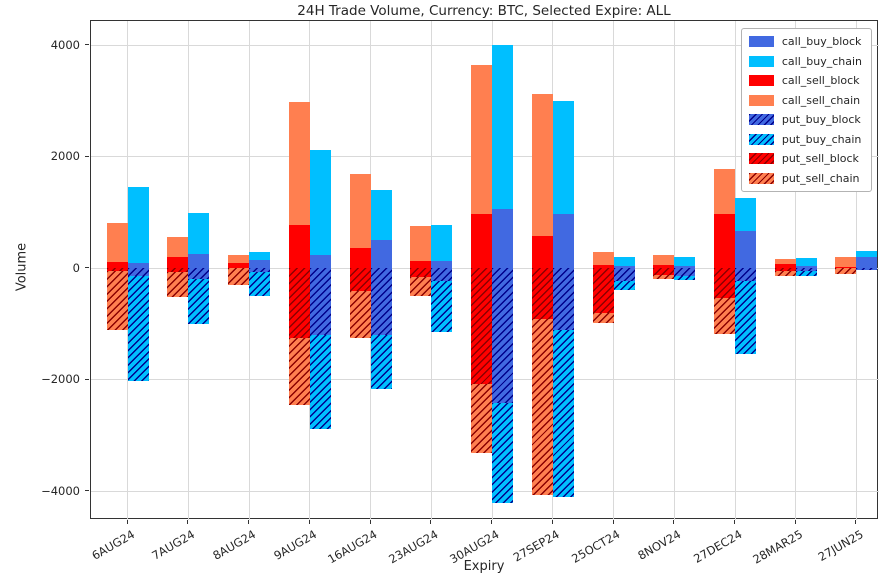 Image resolution: width=886 pixels, height=587 pixels. What do you see at coordinates (352, 547) in the screenshot?
I see `x-tick-label: 16AUG24` at bounding box center [352, 547].